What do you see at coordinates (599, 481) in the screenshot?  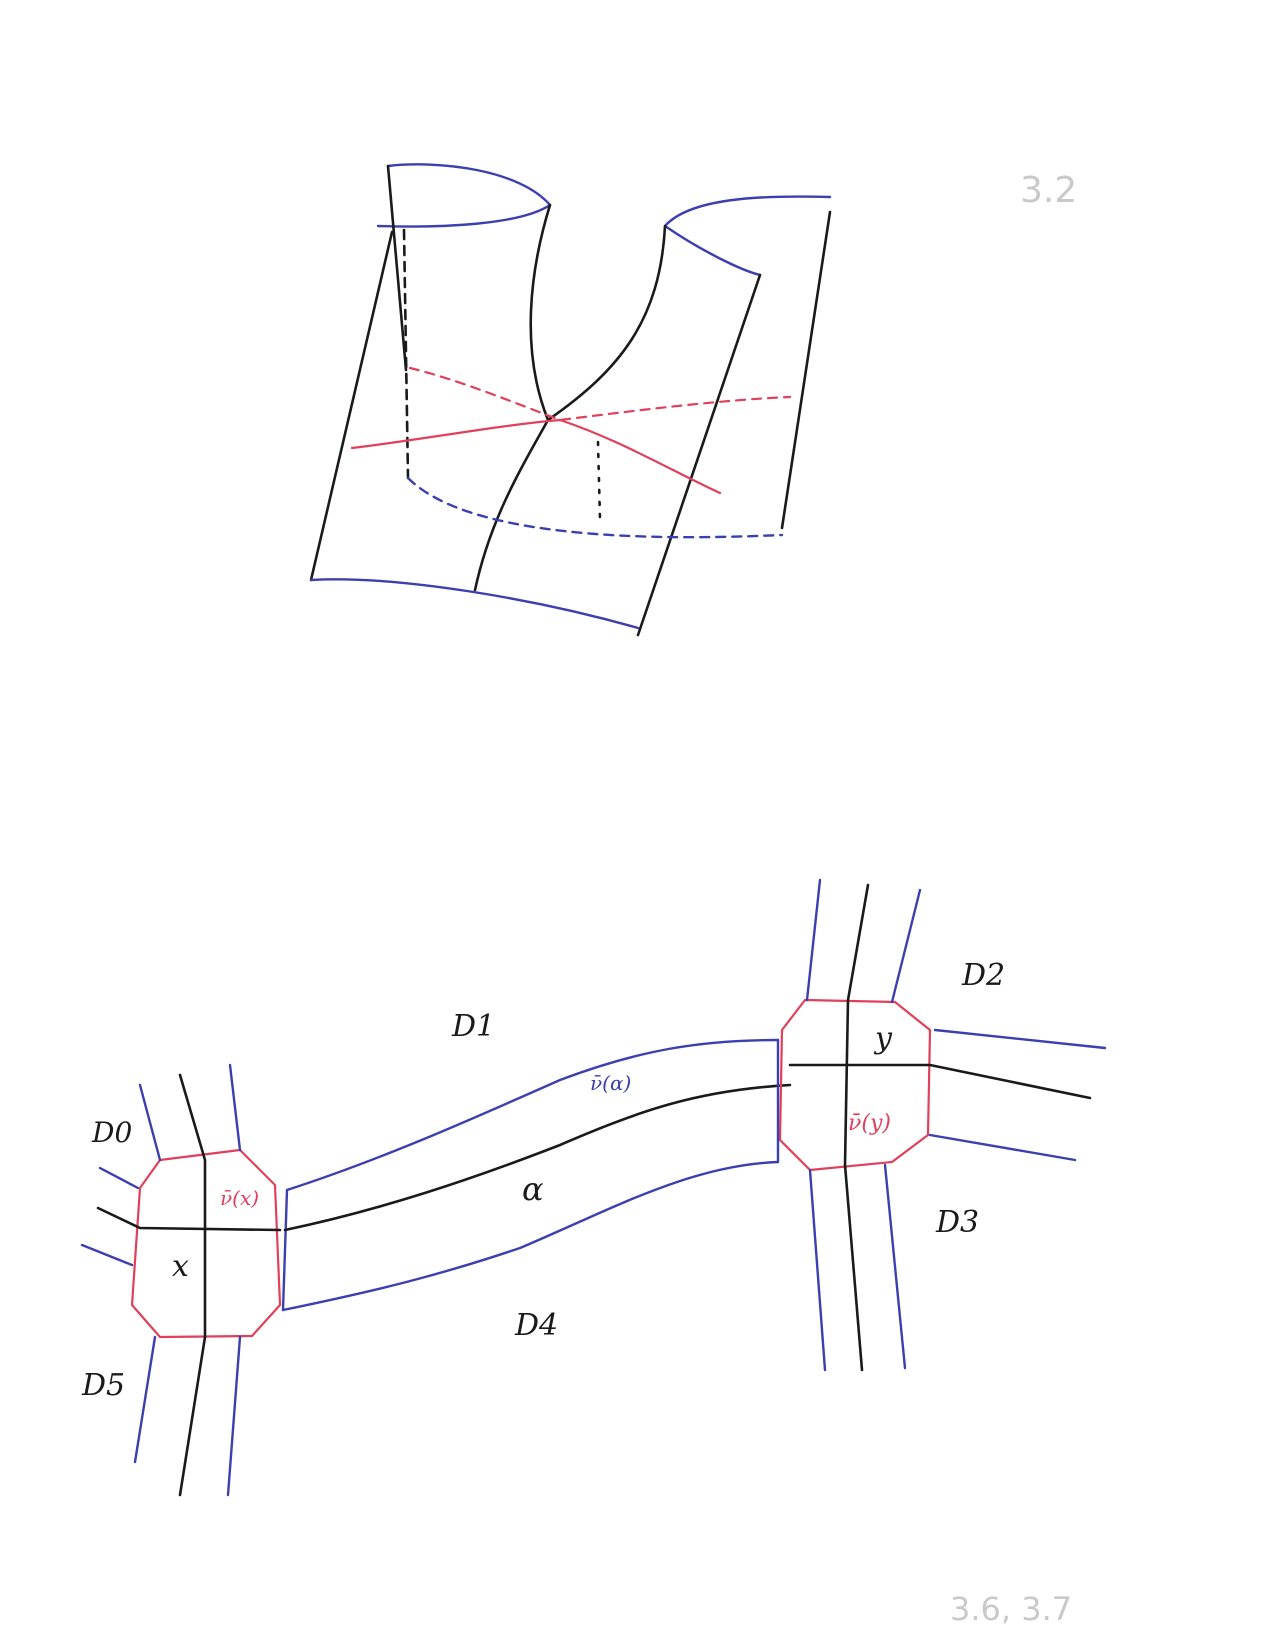 I see `hidden-center-vertical` at bounding box center [599, 481].